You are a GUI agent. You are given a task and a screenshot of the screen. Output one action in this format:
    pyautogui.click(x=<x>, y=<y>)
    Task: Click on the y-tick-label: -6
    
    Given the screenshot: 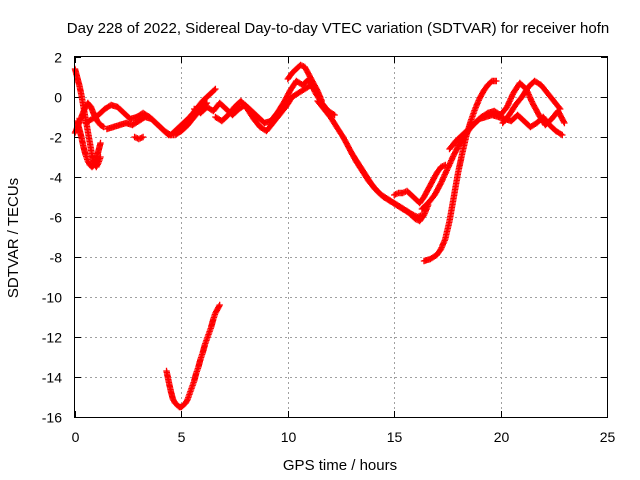 What is the action you would take?
    pyautogui.click(x=56, y=218)
    